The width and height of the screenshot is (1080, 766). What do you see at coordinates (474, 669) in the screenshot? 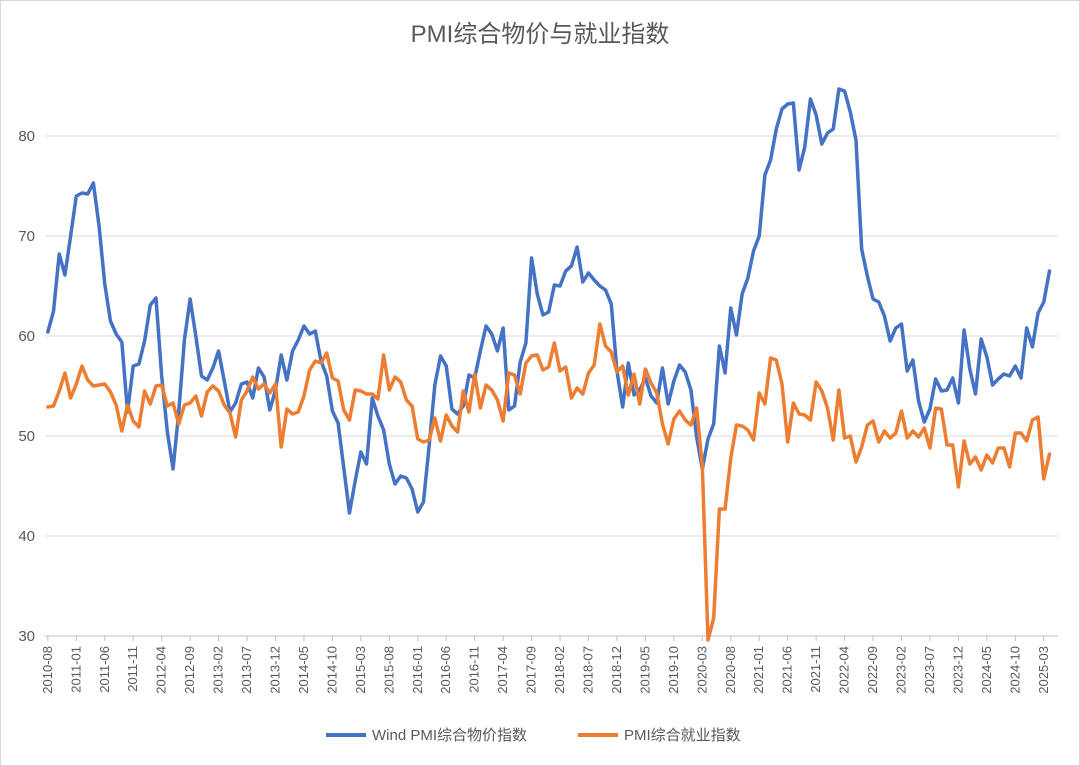
I see `x-tick-label: 2016-11` at bounding box center [474, 669].